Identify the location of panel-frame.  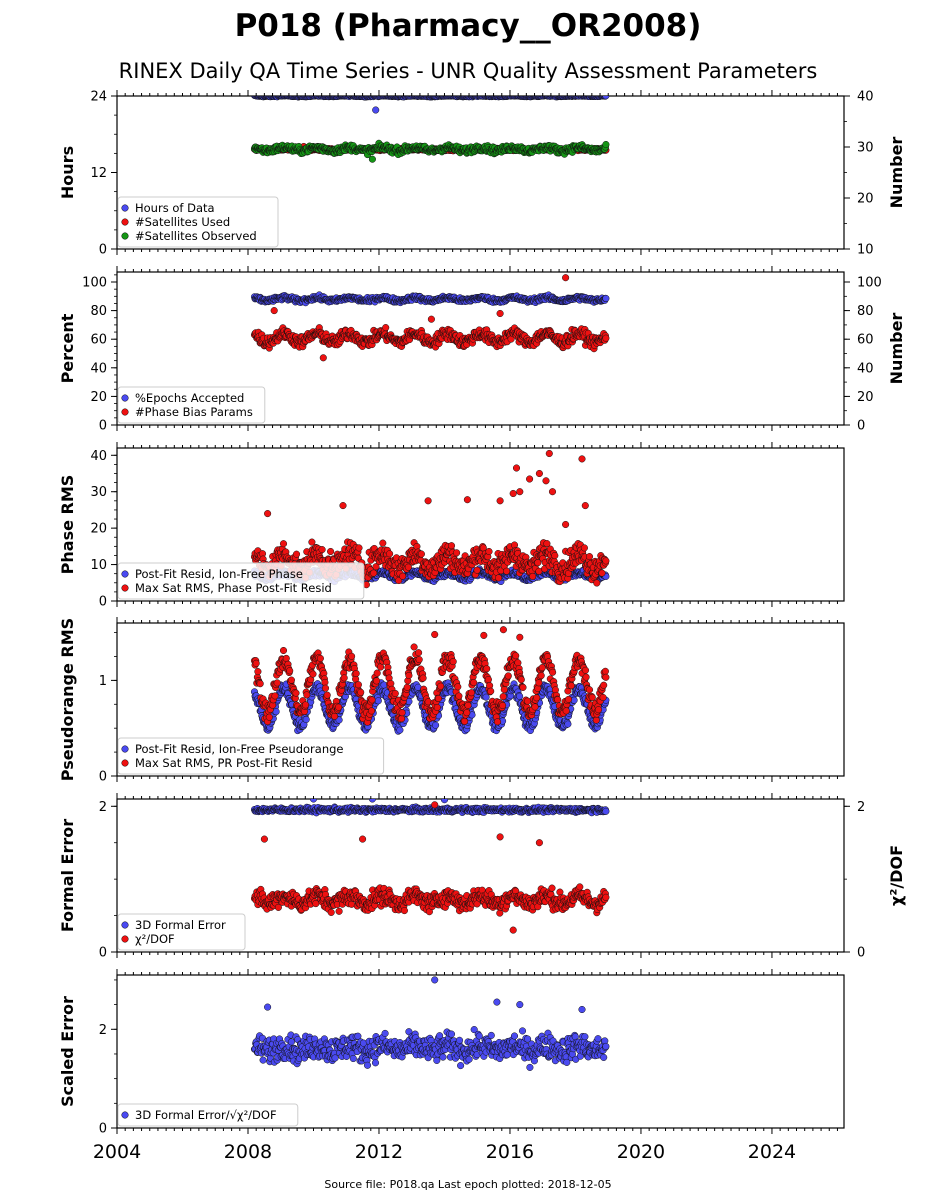
(480, 348).